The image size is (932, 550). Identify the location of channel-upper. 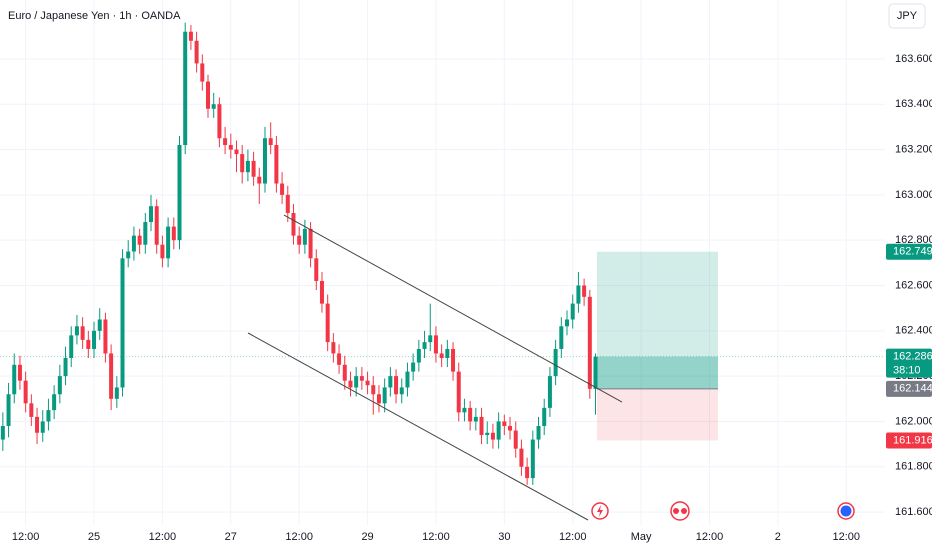
(453, 308).